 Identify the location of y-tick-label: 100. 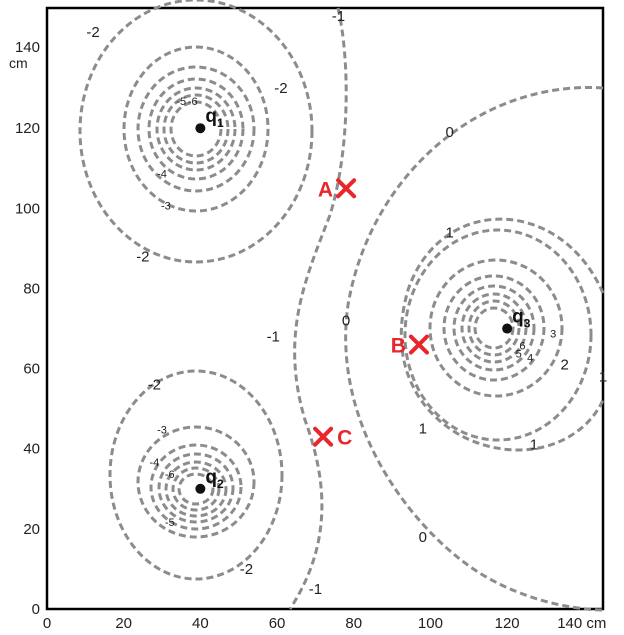
(27, 208).